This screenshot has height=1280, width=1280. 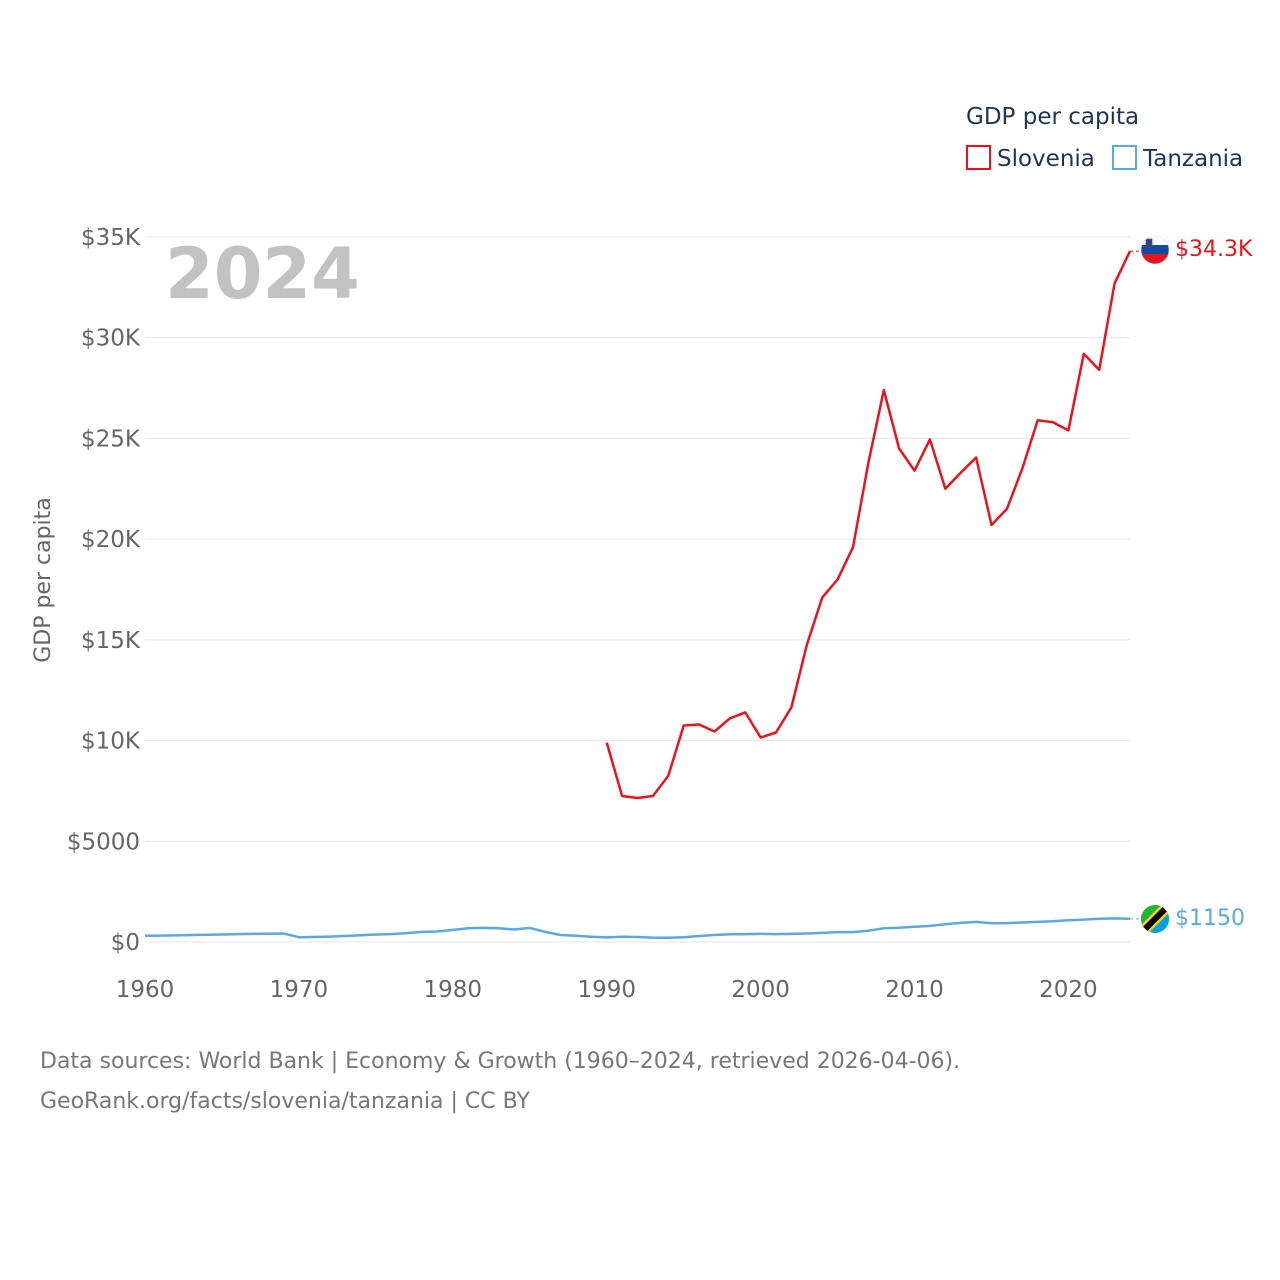 What do you see at coordinates (103, 842) in the screenshot?
I see `y-tick-label: $5000` at bounding box center [103, 842].